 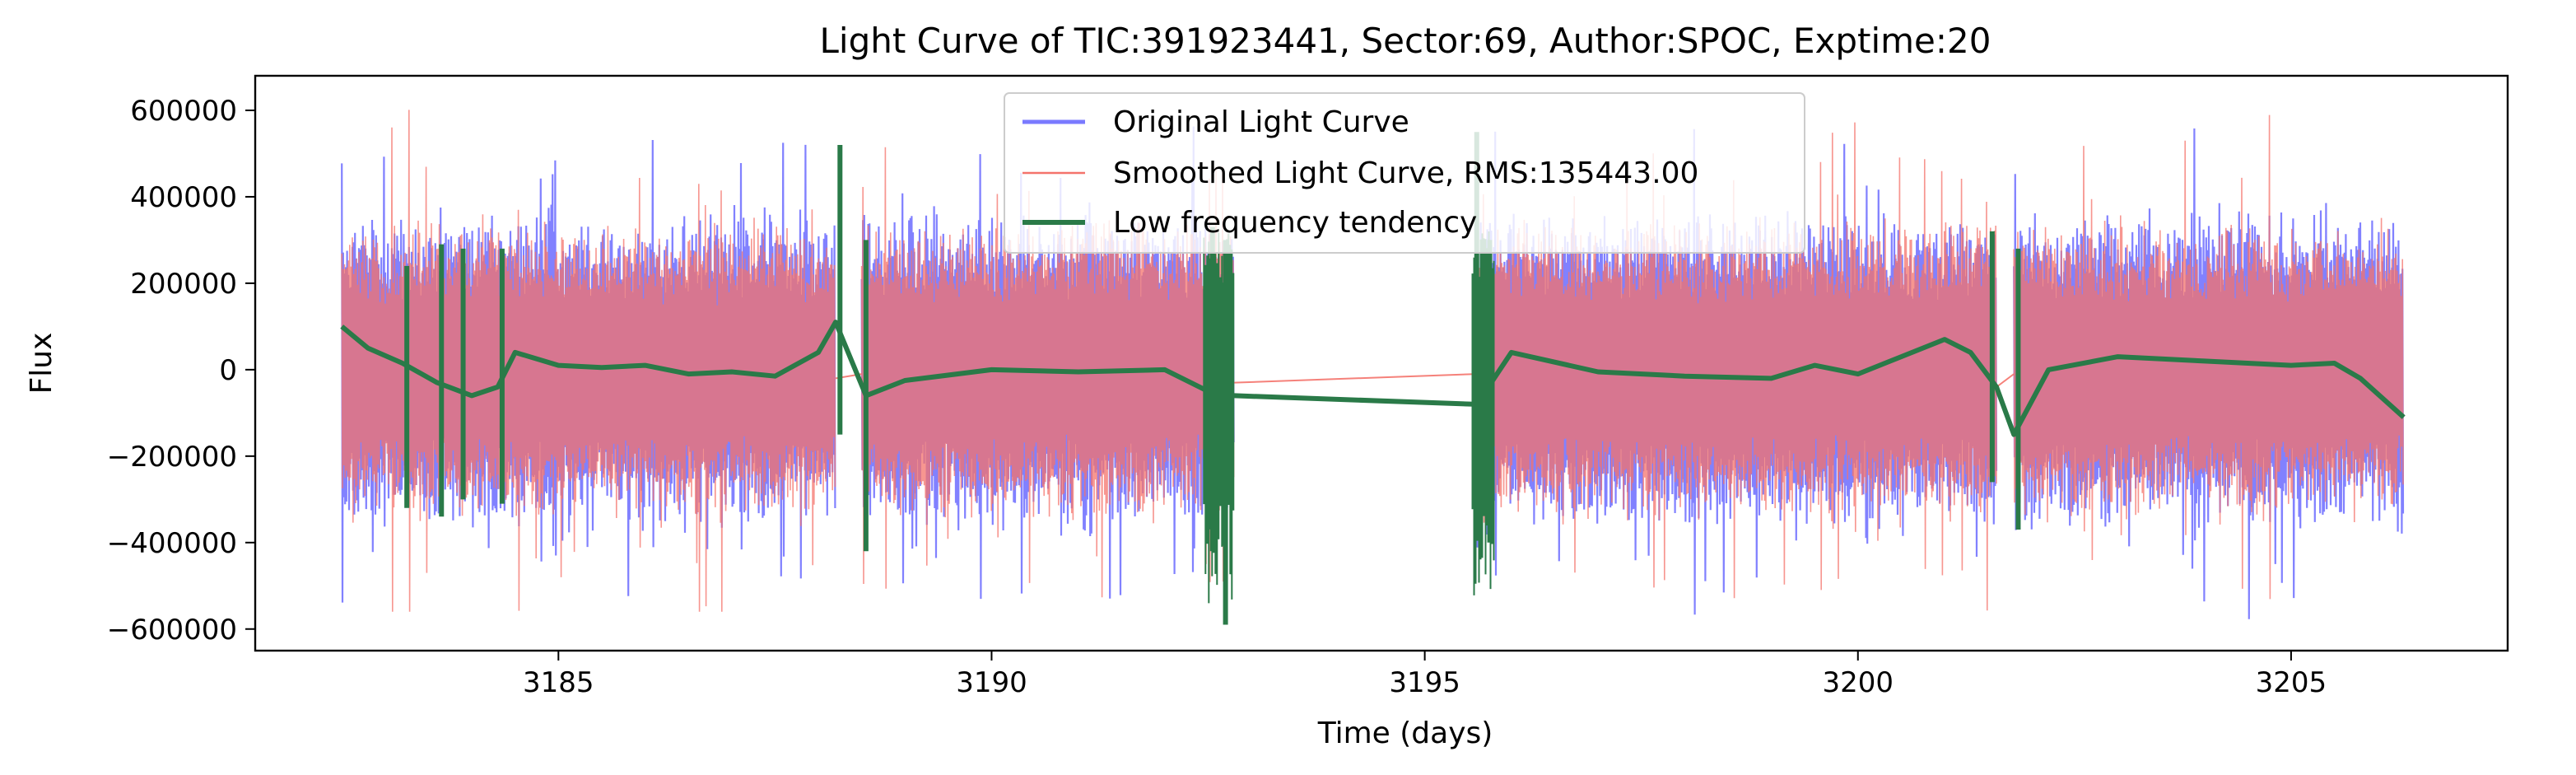 I want to click on x-axis-label: Time (days), so click(x=1405, y=733).